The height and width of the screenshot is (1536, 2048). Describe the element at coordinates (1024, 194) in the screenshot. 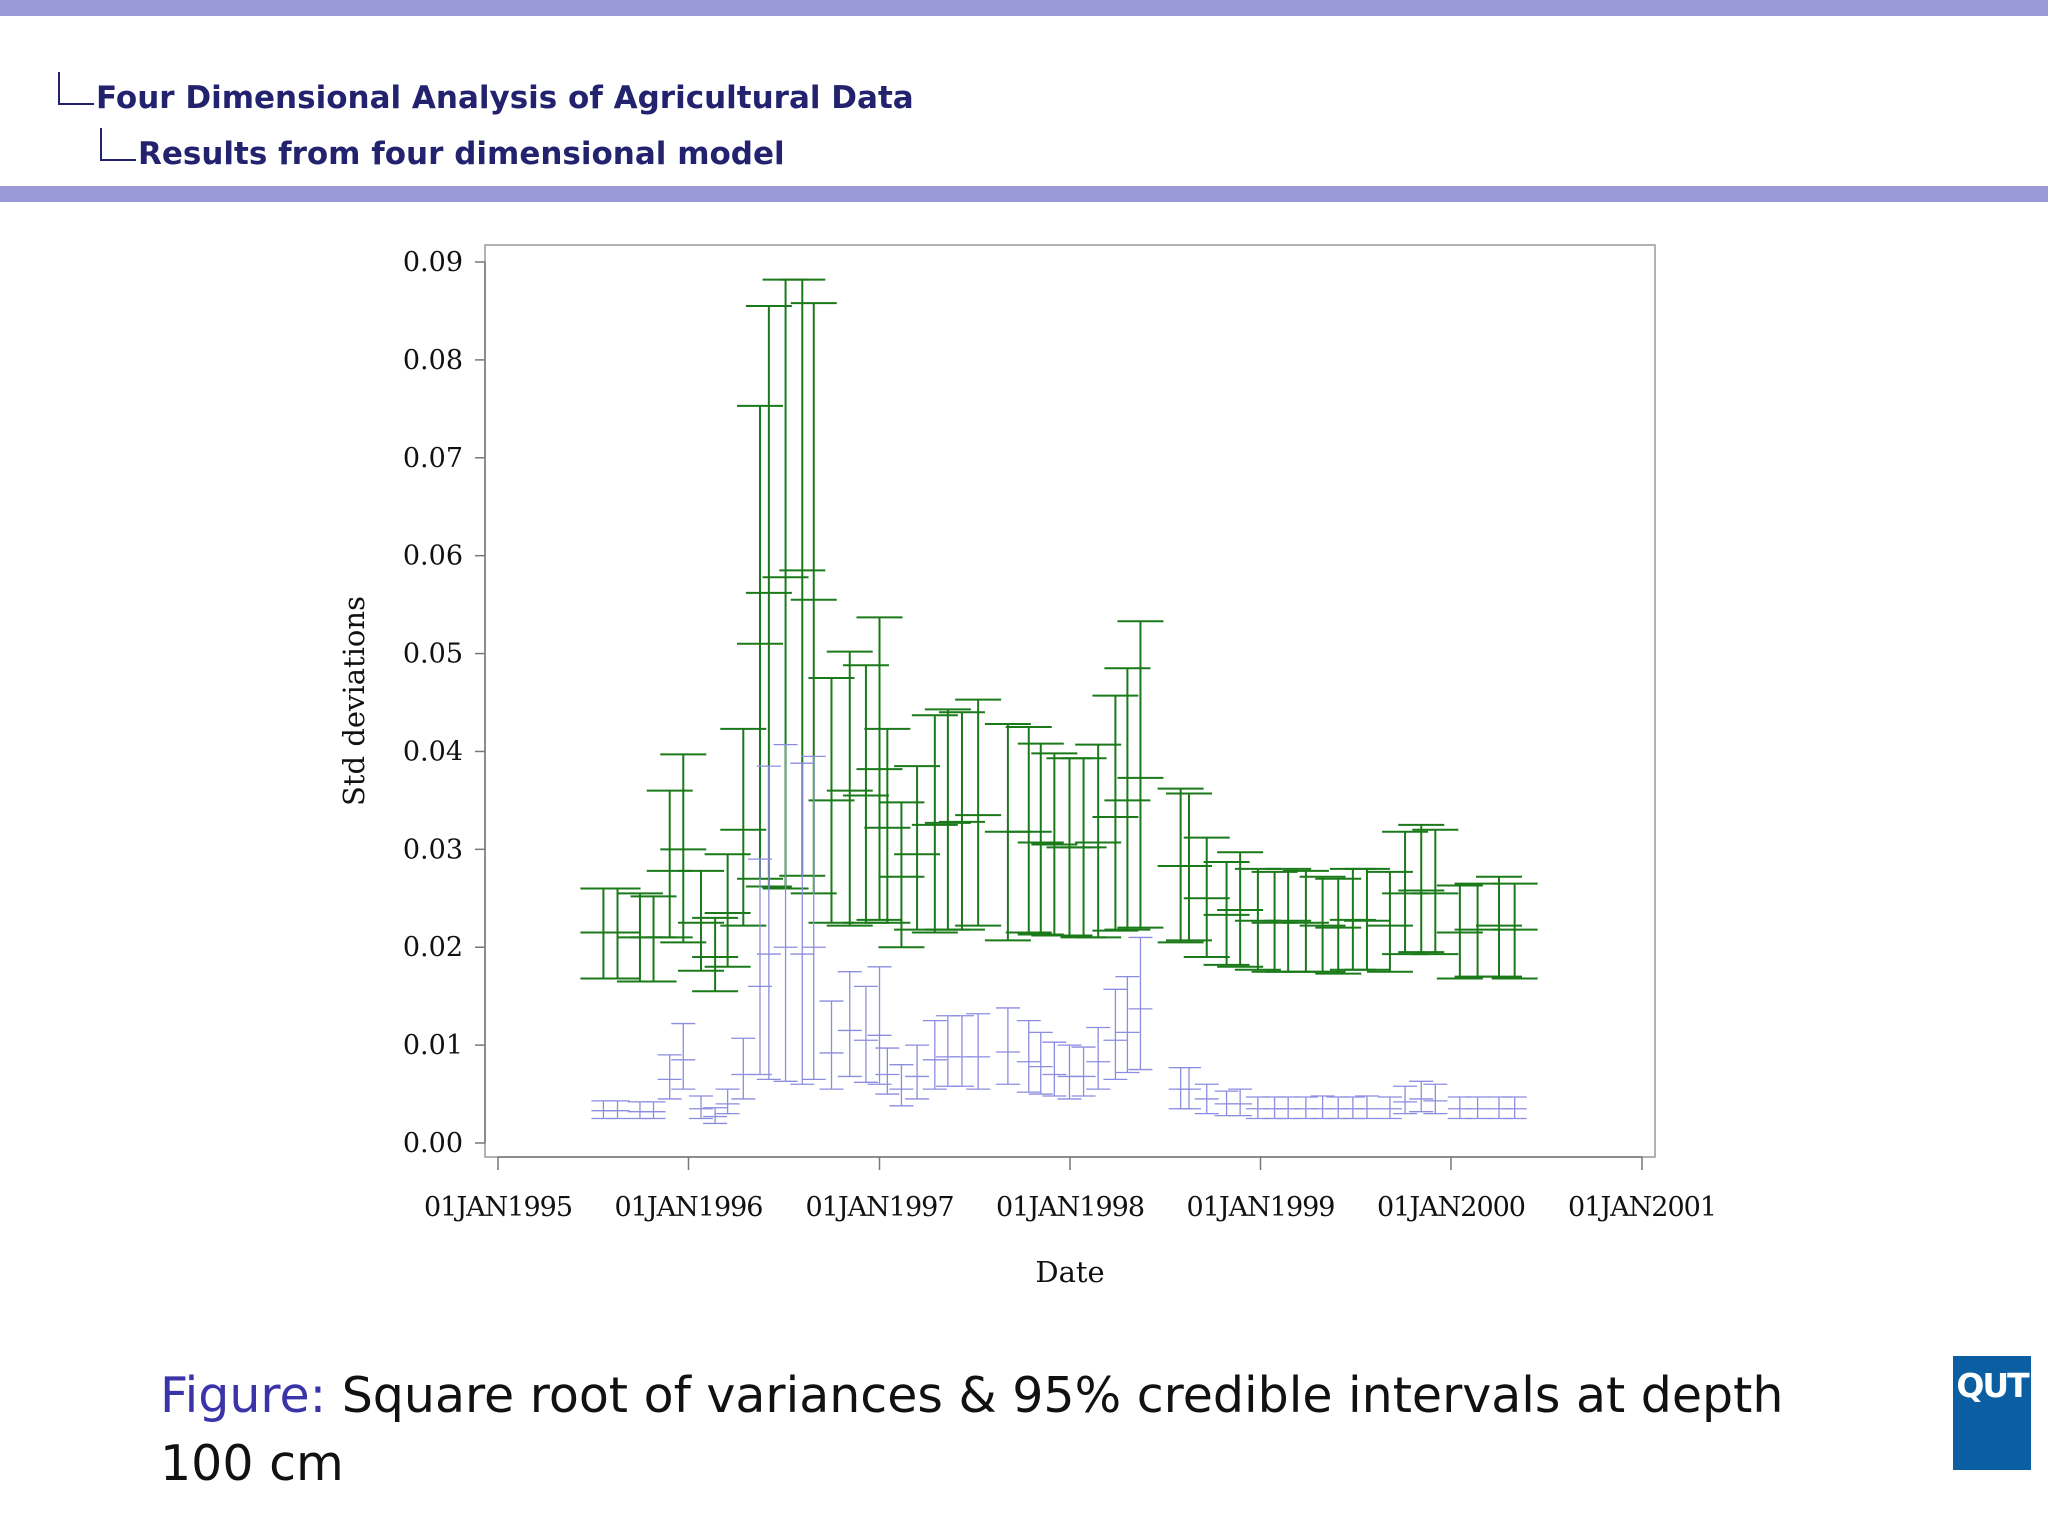

I see `header-bottom-bar` at that location.